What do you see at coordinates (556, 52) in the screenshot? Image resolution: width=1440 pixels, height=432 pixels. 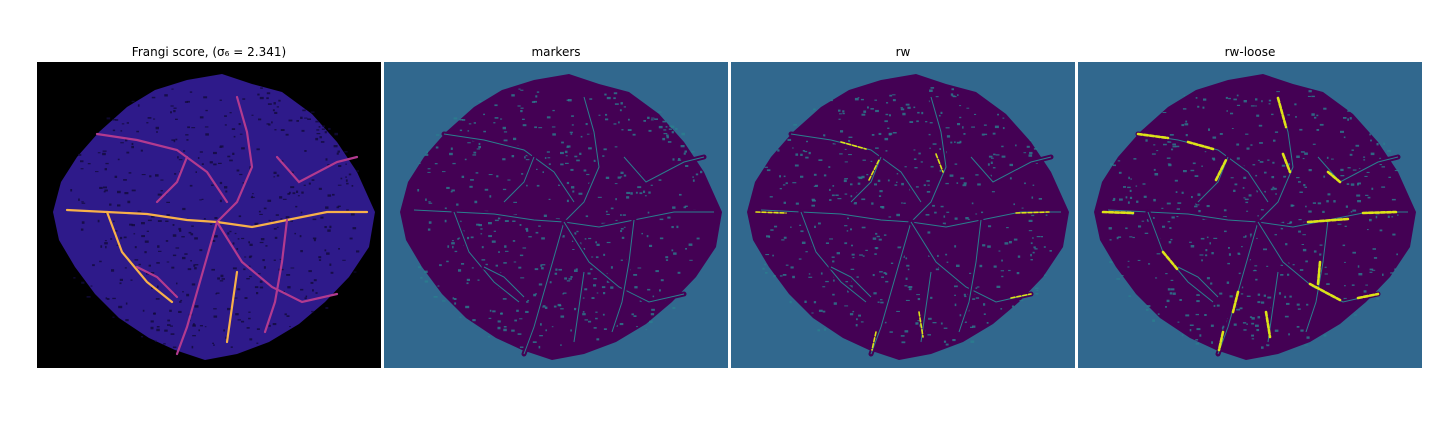 I see `panel-title: markers` at bounding box center [556, 52].